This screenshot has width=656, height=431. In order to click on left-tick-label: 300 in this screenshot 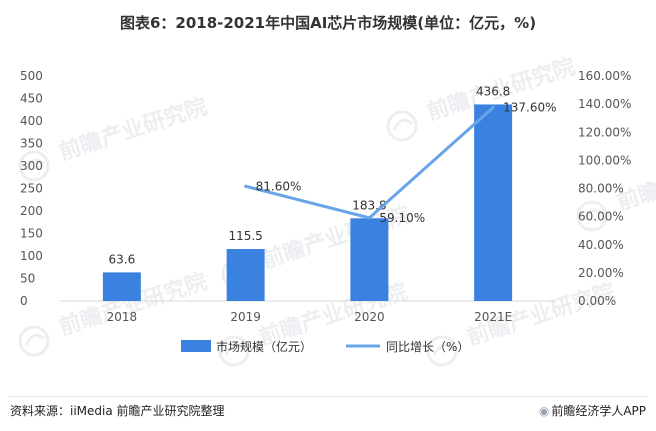, I will do `click(31, 166)`.